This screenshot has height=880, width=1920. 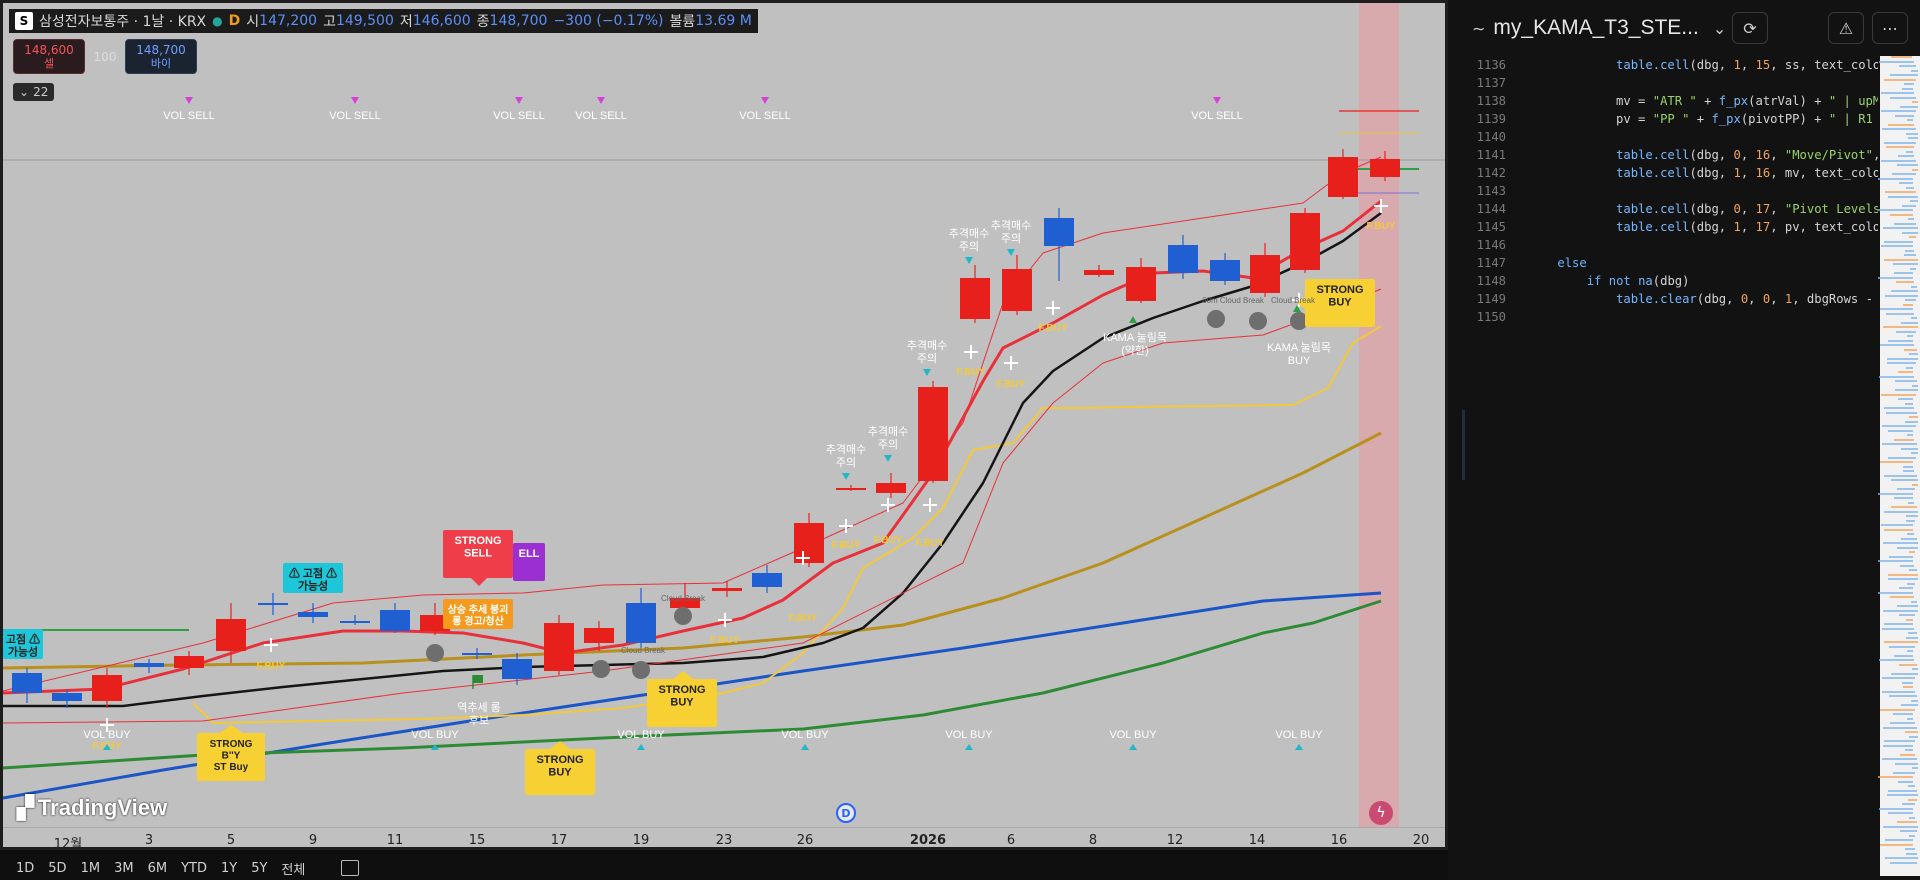 I want to click on code-line: 1149 table.clear(dbg, 0, 0, 1, dbgRows -, so click(x=1663, y=299).